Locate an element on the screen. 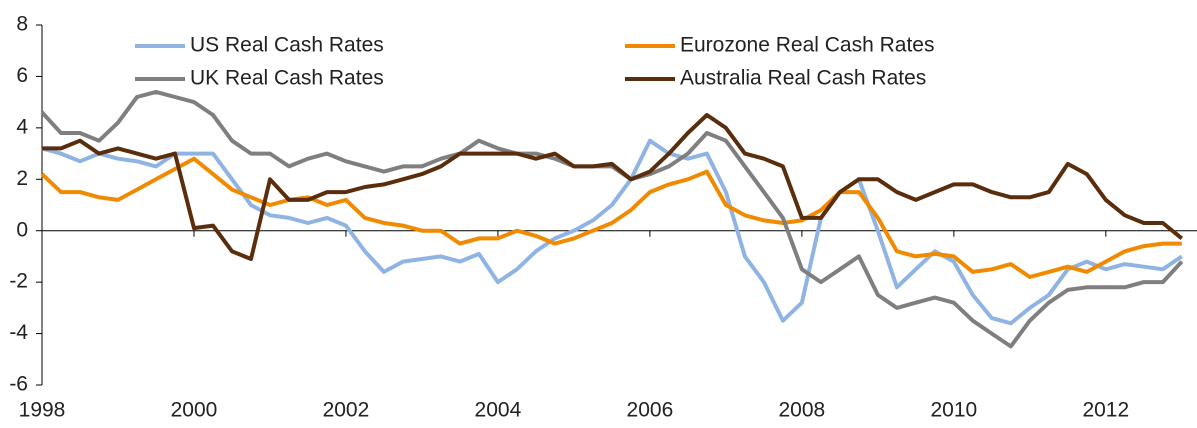 Image resolution: width=1197 pixels, height=428 pixels. x-tick-label: 2004 is located at coordinates (498, 410).